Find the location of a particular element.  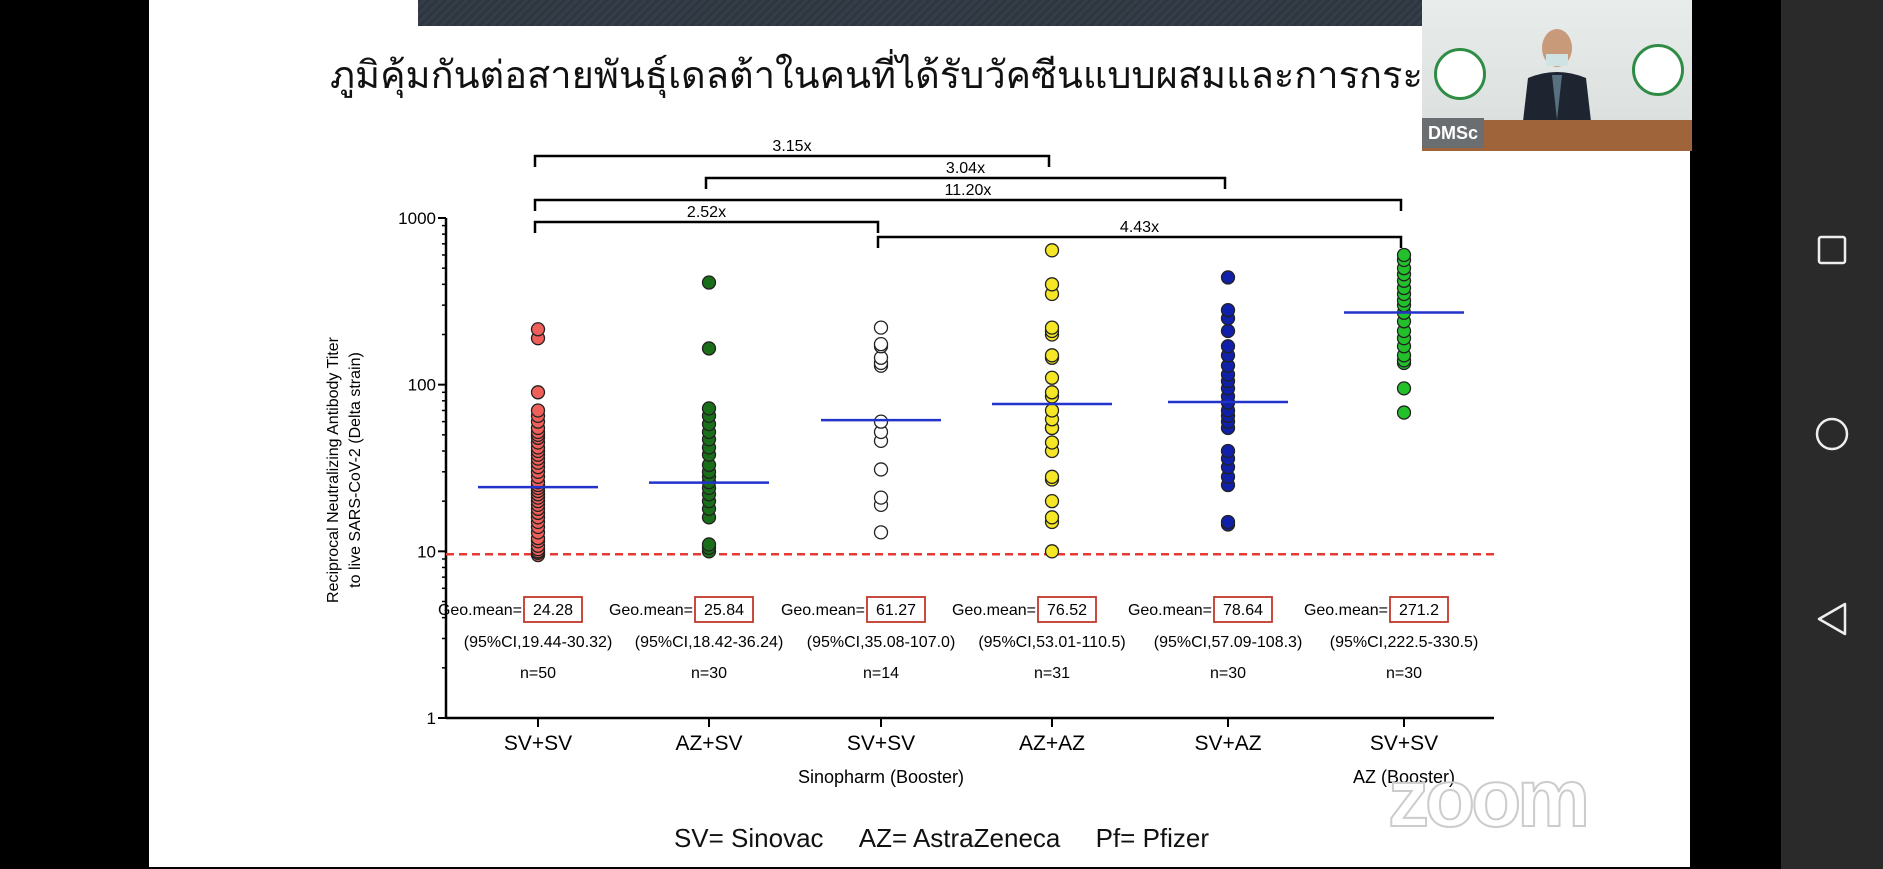

geo-mean-value: 76.52 is located at coordinates (1067, 610).